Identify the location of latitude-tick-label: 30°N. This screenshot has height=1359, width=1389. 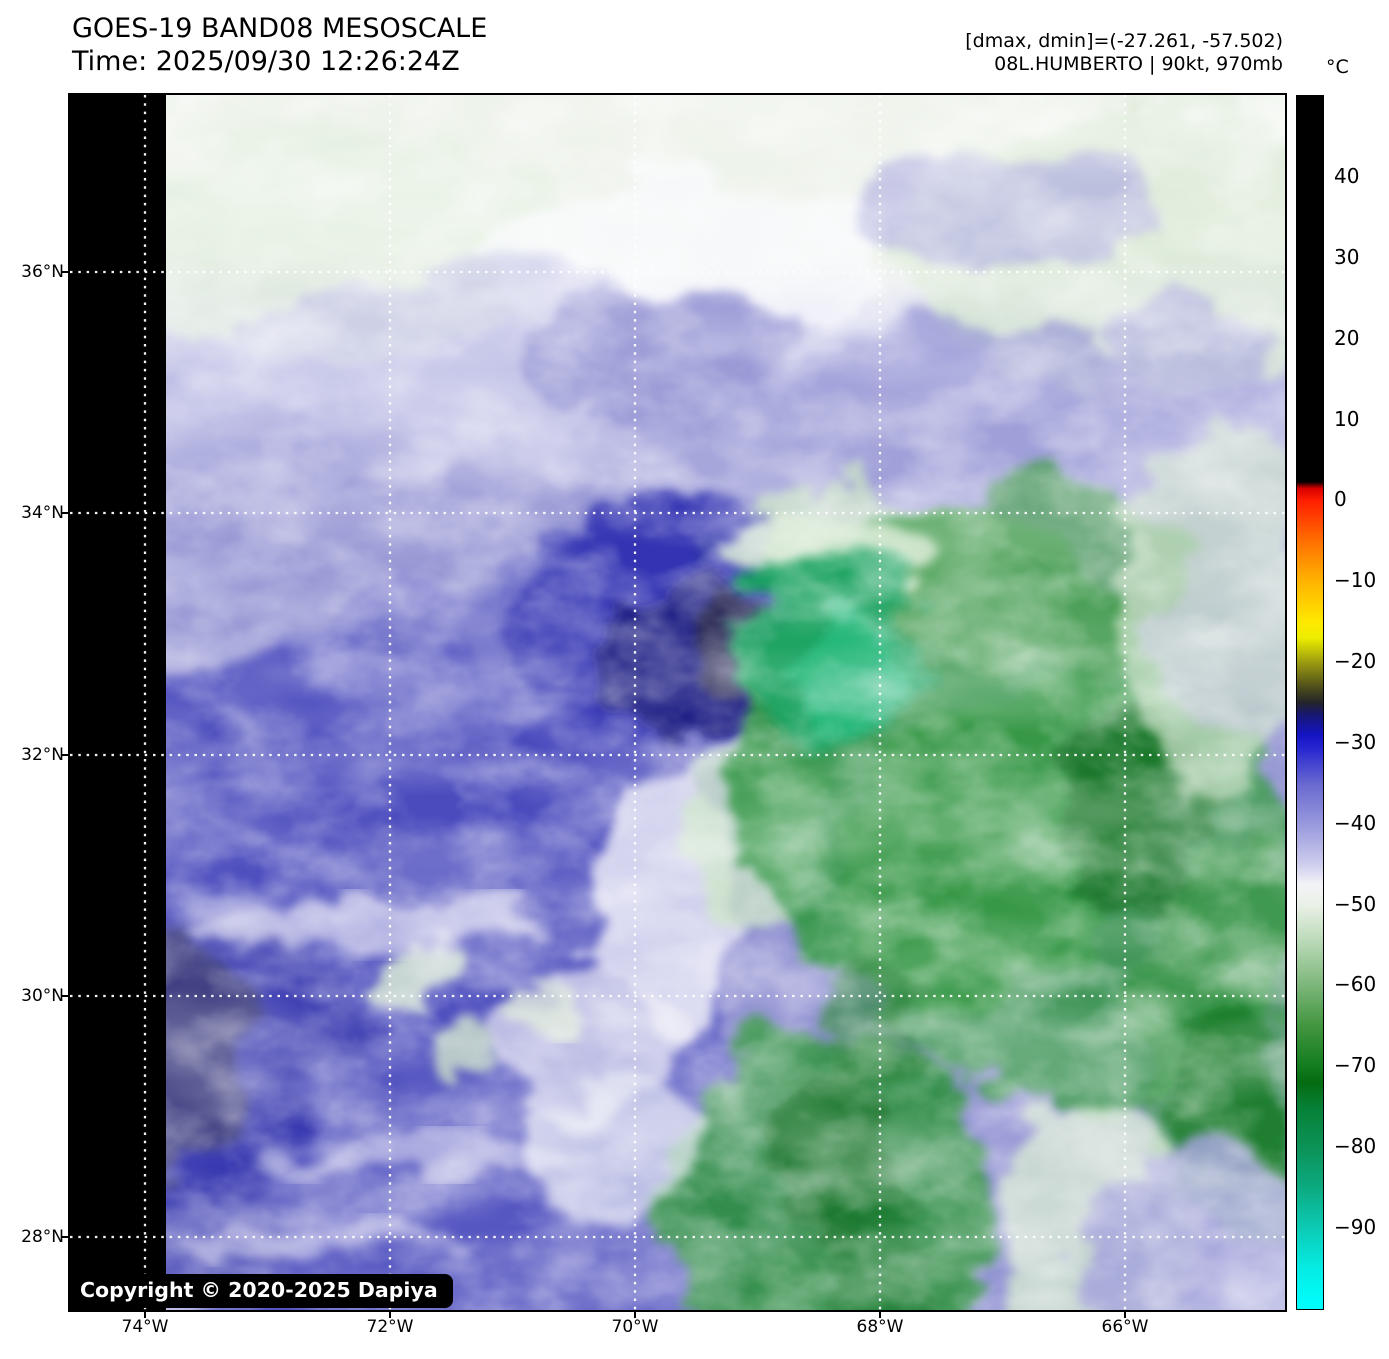
(42, 996).